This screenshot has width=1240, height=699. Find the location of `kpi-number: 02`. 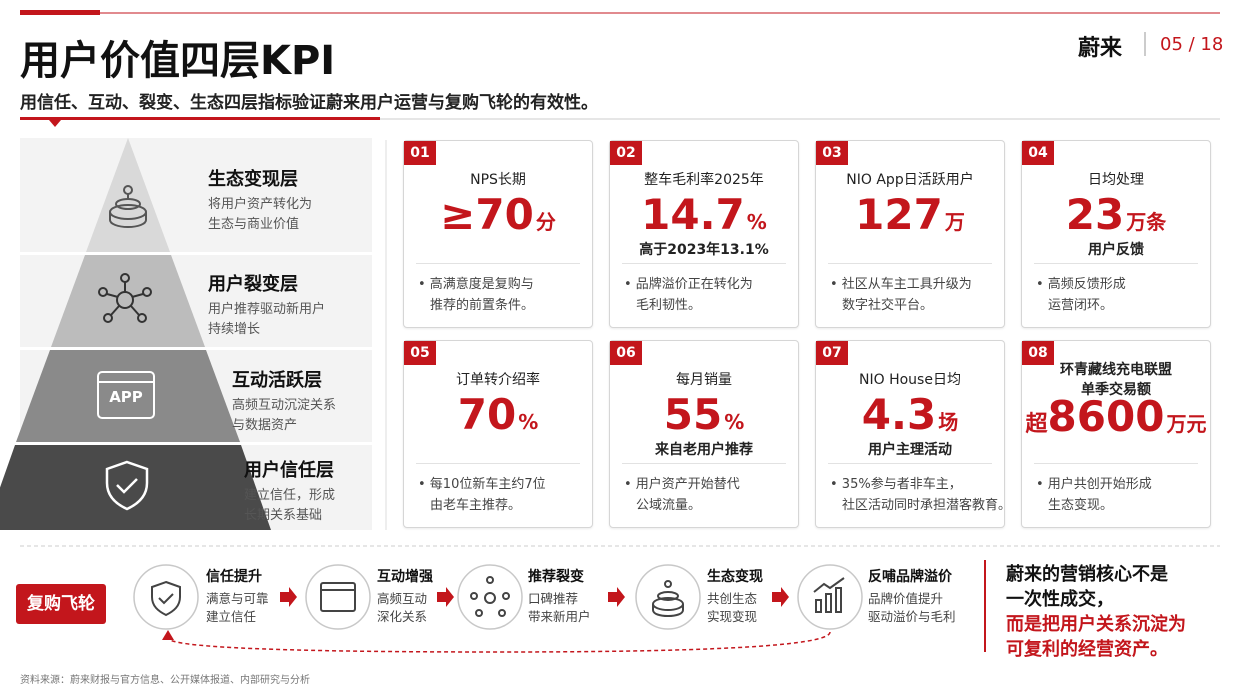

kpi-number: 02 is located at coordinates (626, 153).